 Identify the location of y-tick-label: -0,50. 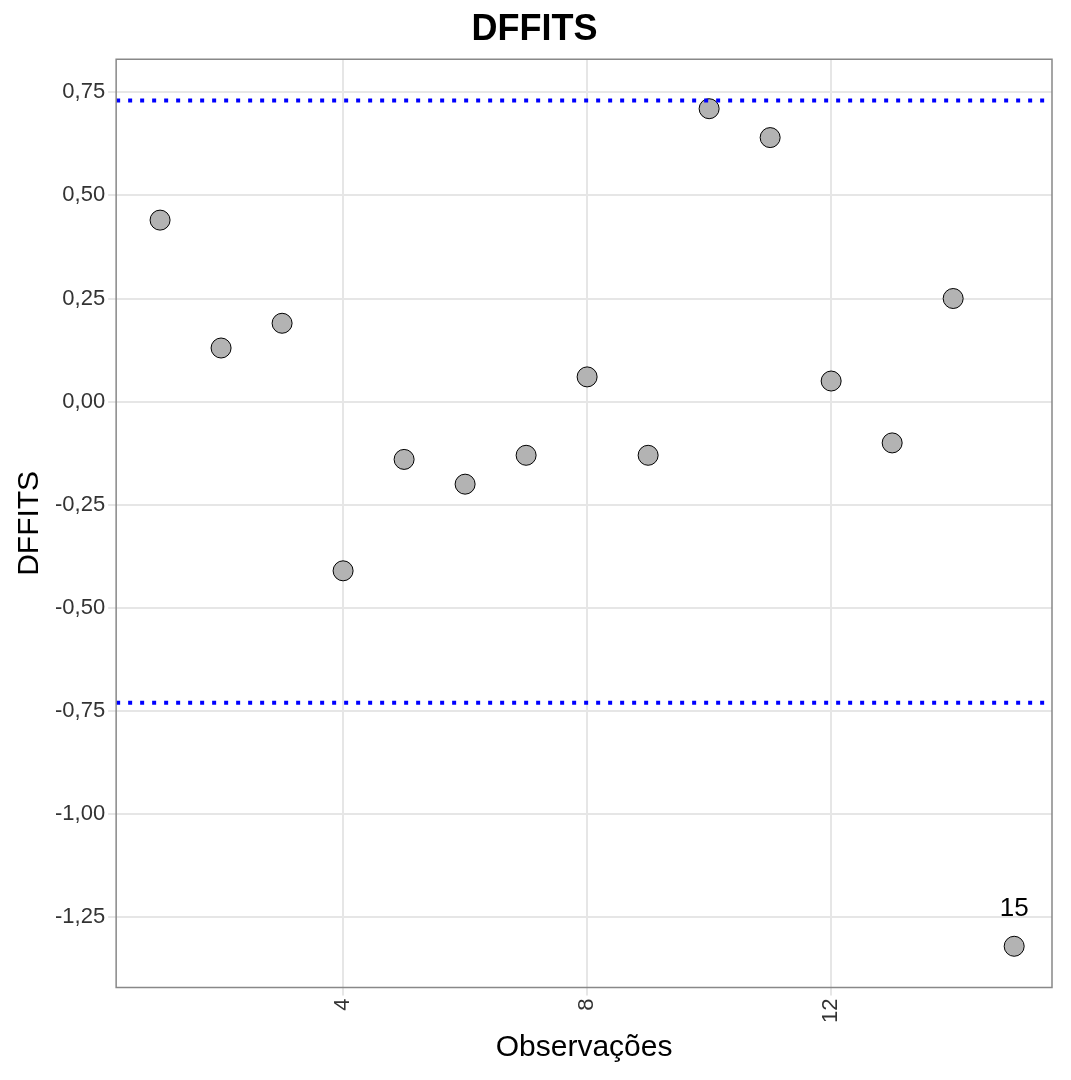
(80, 607).